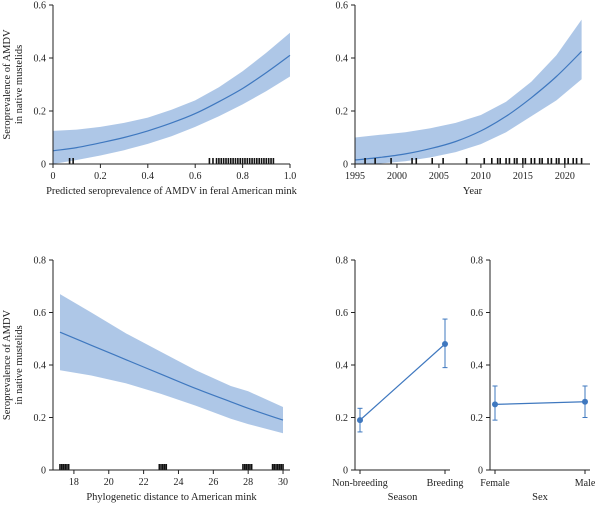 Image resolution: width=600 pixels, height=506 pixels. Describe the element at coordinates (533, 380) in the screenshot. I see `chart-p5: 0 0.2 0.4 0.6 0.8 Female Male Sex` at that location.